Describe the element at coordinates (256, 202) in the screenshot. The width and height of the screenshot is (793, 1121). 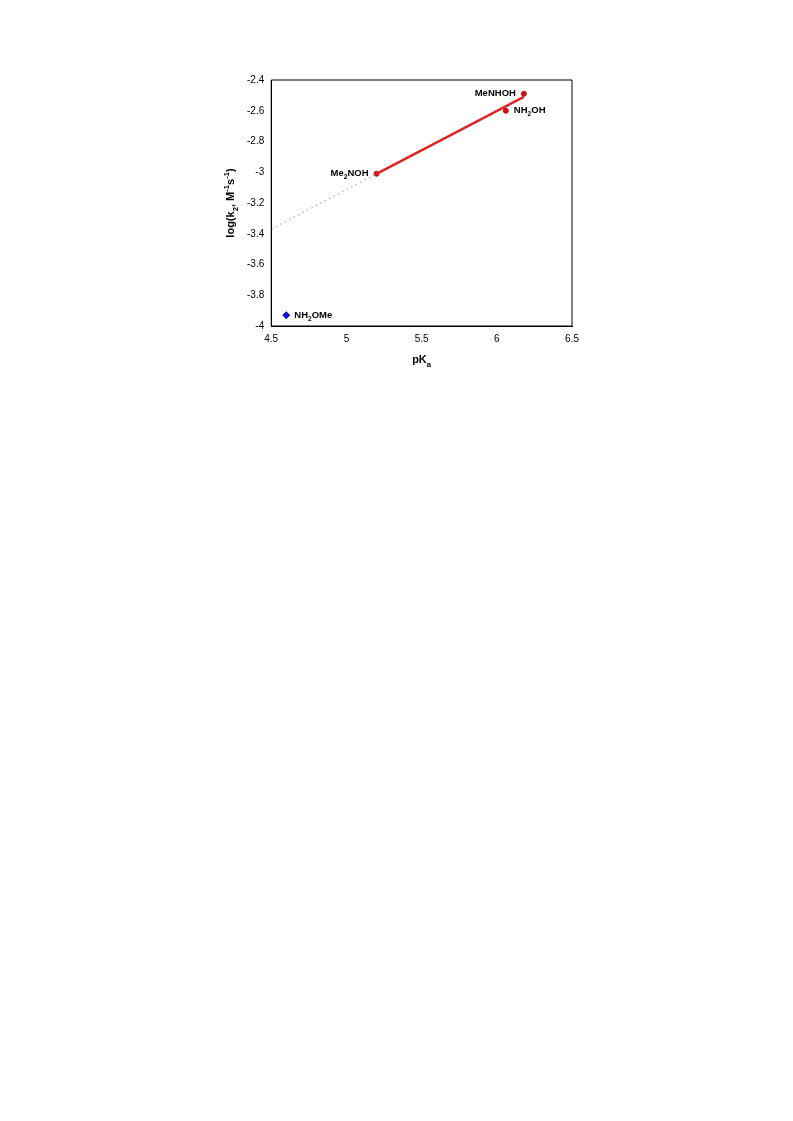
I see `y-tick-label: -3.2` at that location.